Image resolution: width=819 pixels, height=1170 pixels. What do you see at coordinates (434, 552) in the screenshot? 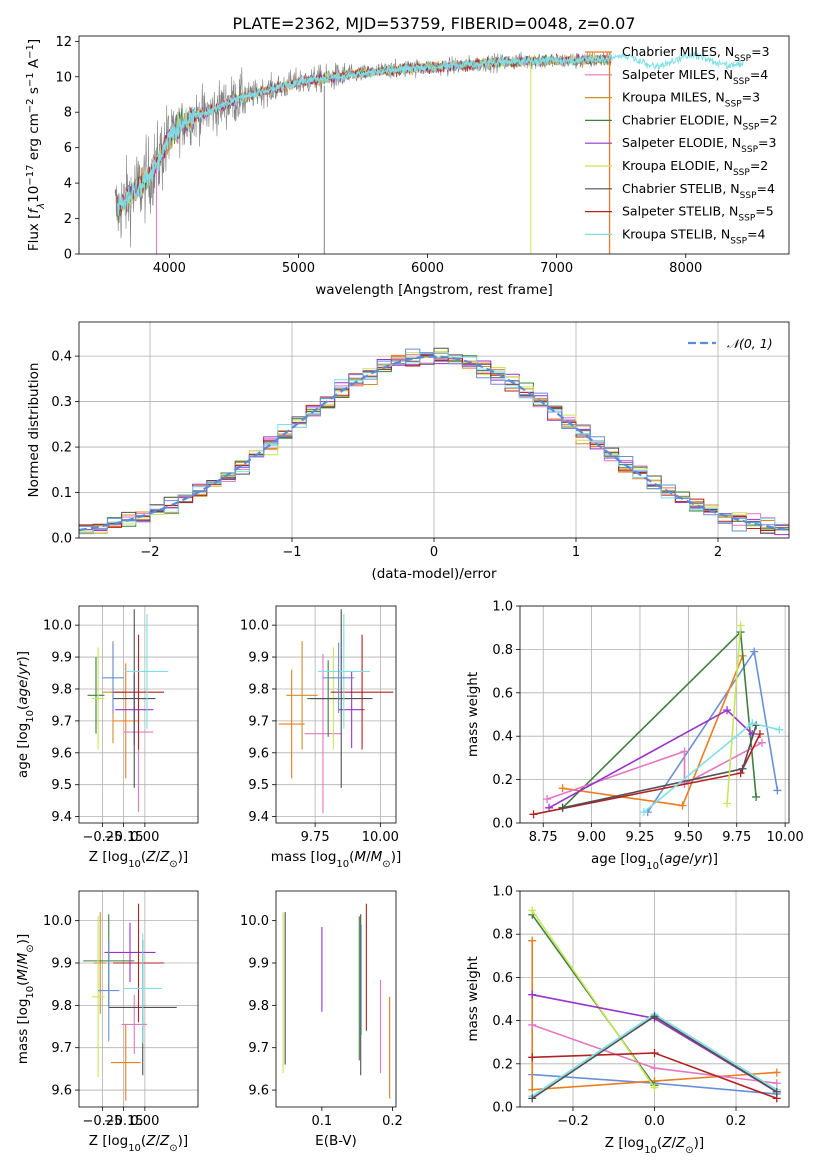
I see `x-tick-label: 0` at bounding box center [434, 552].